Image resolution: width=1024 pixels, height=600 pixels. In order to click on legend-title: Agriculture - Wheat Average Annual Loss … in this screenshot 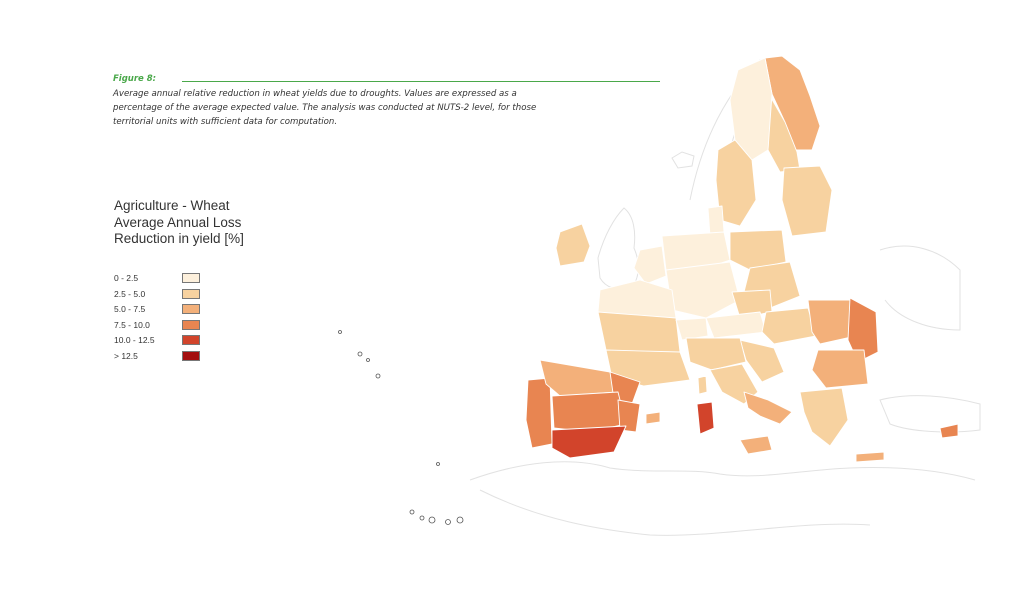, I will do `click(179, 223)`.